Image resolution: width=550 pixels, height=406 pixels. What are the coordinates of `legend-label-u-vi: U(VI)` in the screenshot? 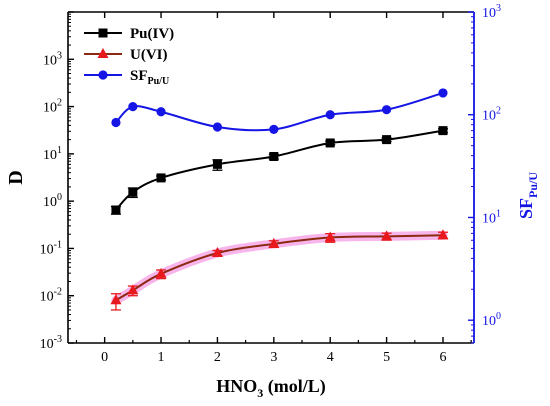 It's located at (149, 55).